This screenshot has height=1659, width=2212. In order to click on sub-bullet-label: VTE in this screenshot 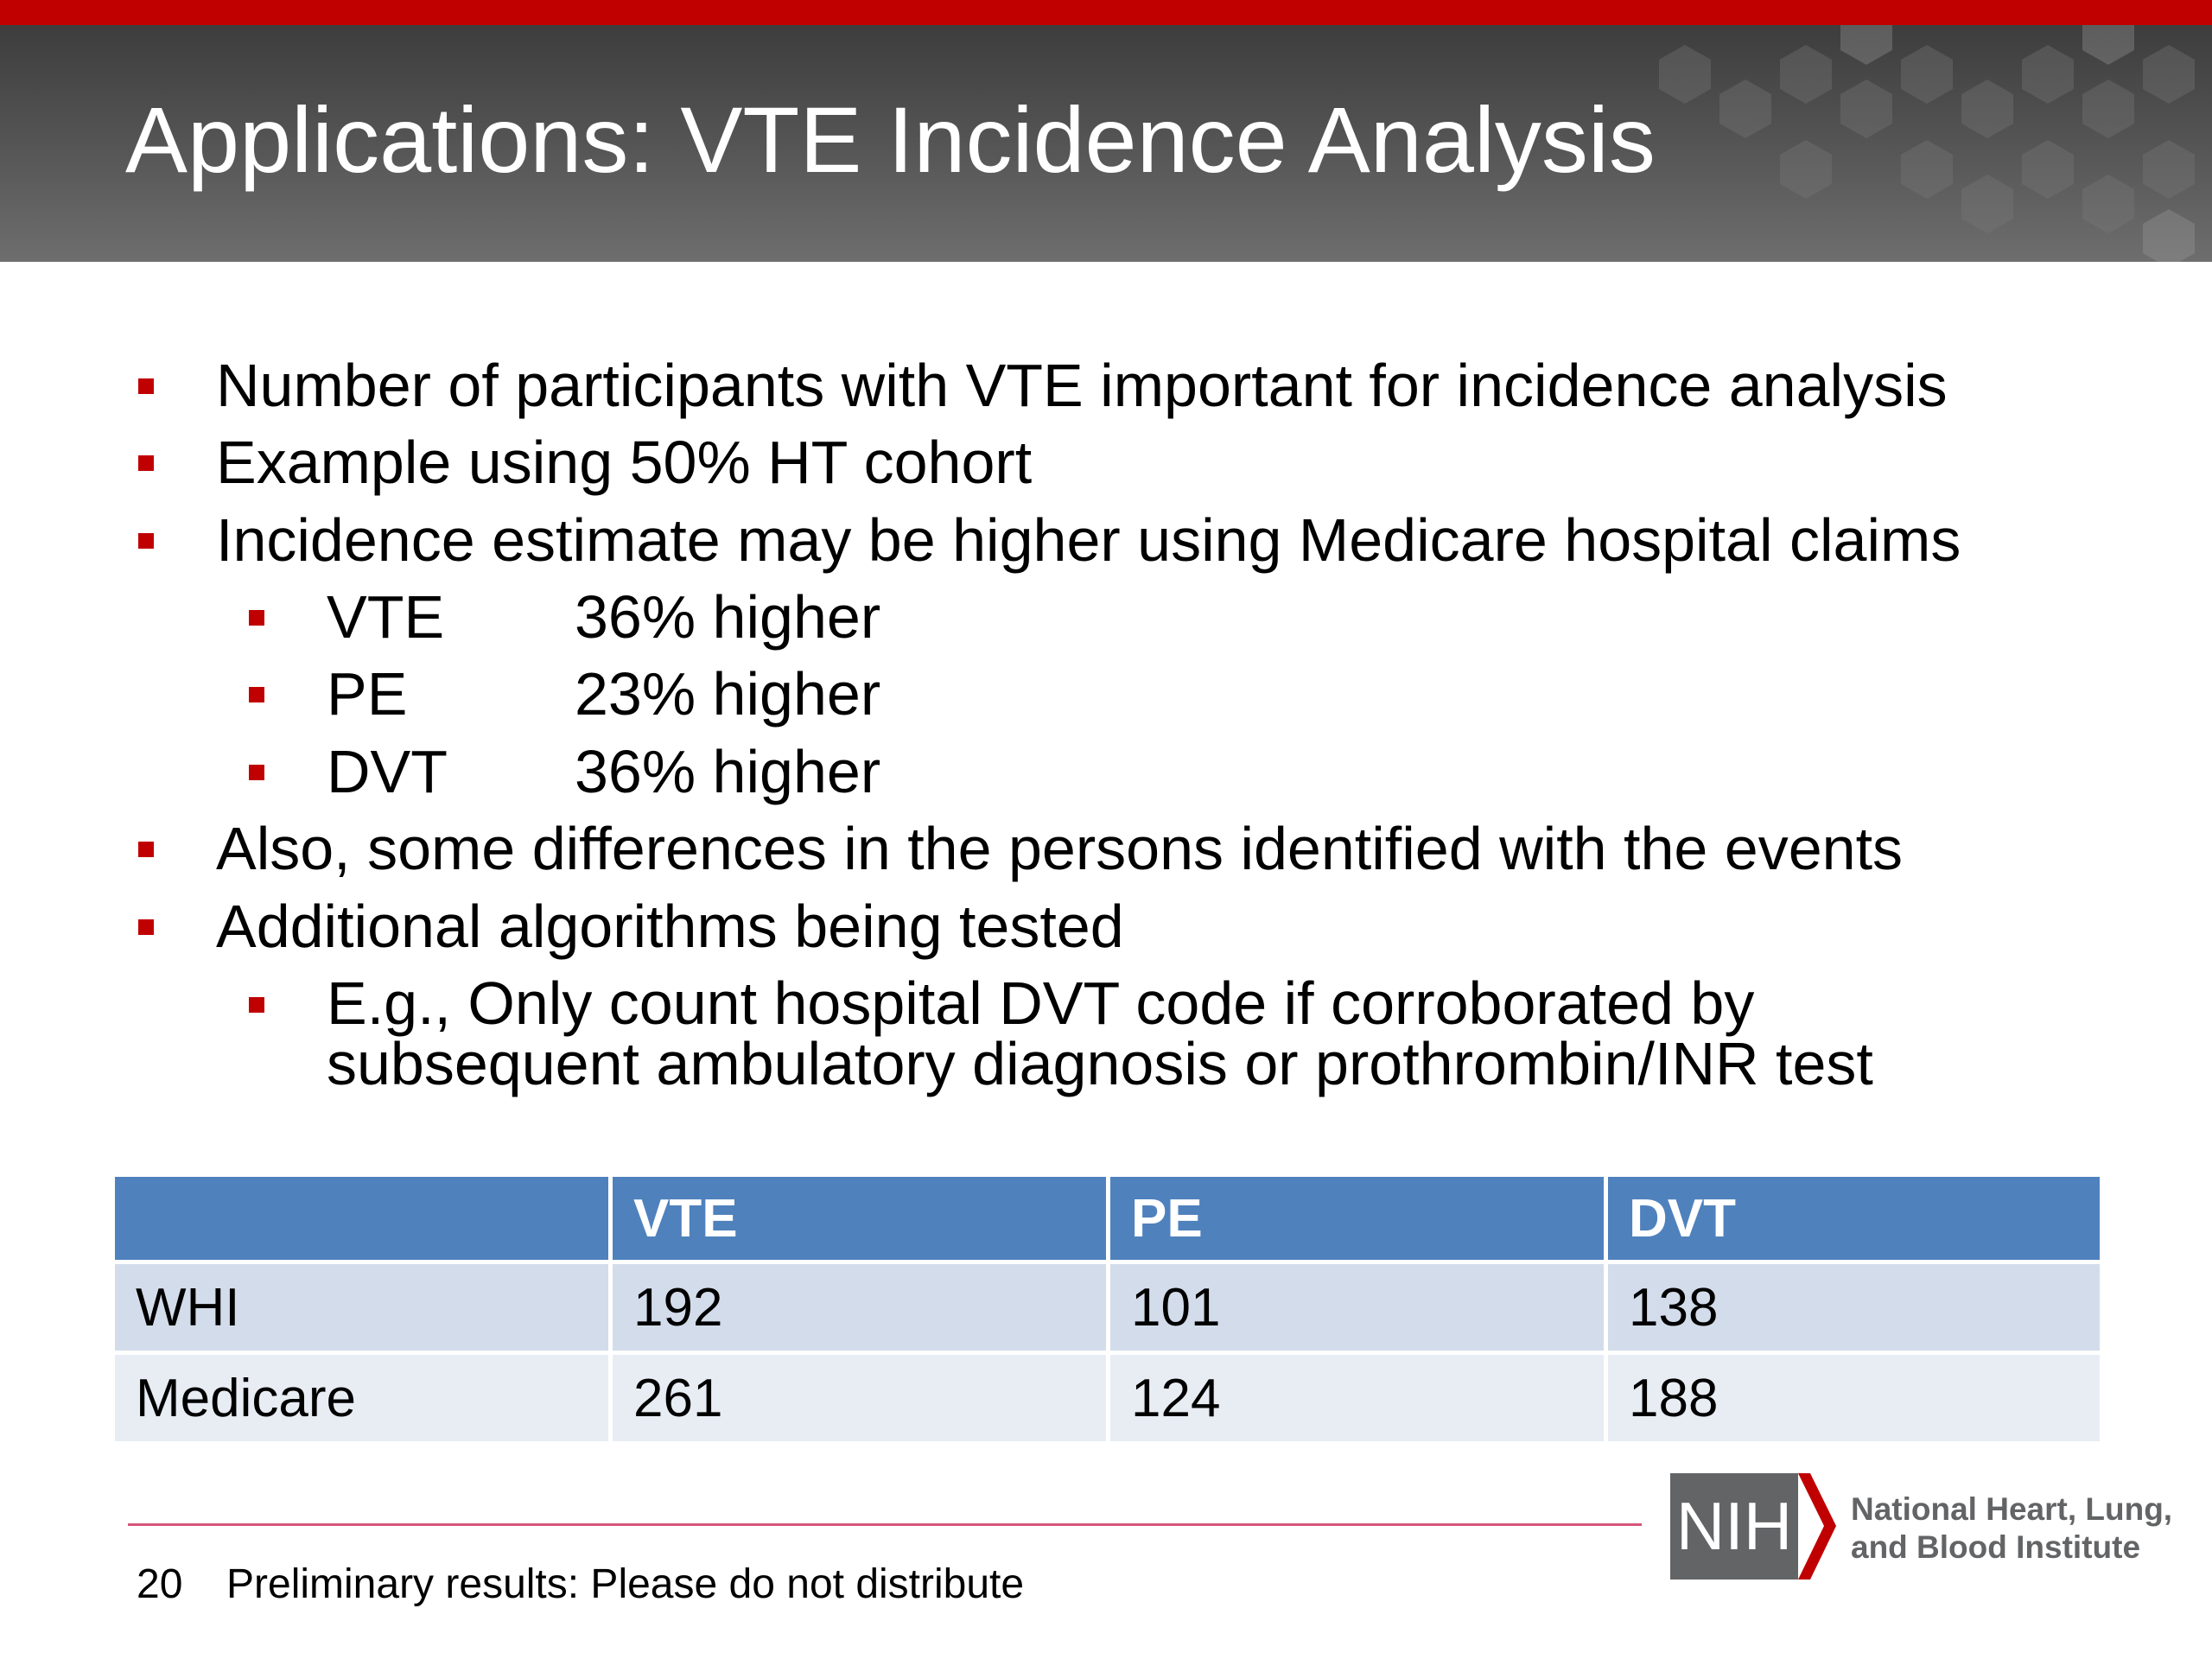, I will do `click(386, 617)`.